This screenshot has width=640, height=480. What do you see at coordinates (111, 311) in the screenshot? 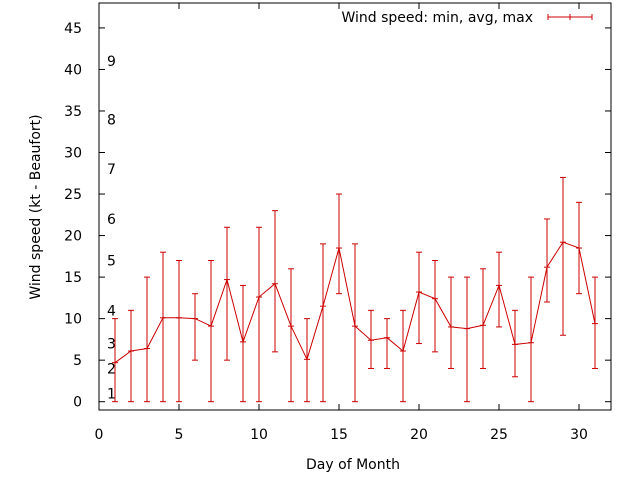
I see `beaufort-label: 4` at bounding box center [111, 311].